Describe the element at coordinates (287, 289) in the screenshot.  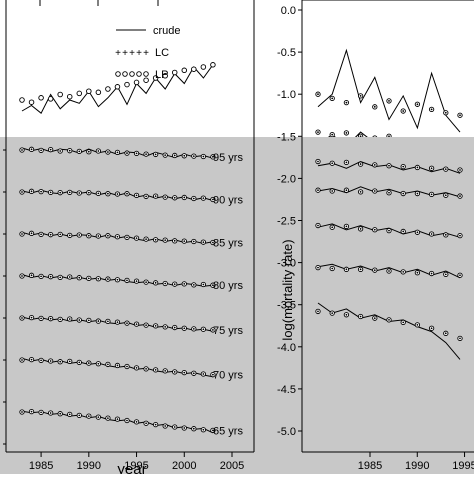
I see `y-axis-label: log(mortality rate)` at that location.